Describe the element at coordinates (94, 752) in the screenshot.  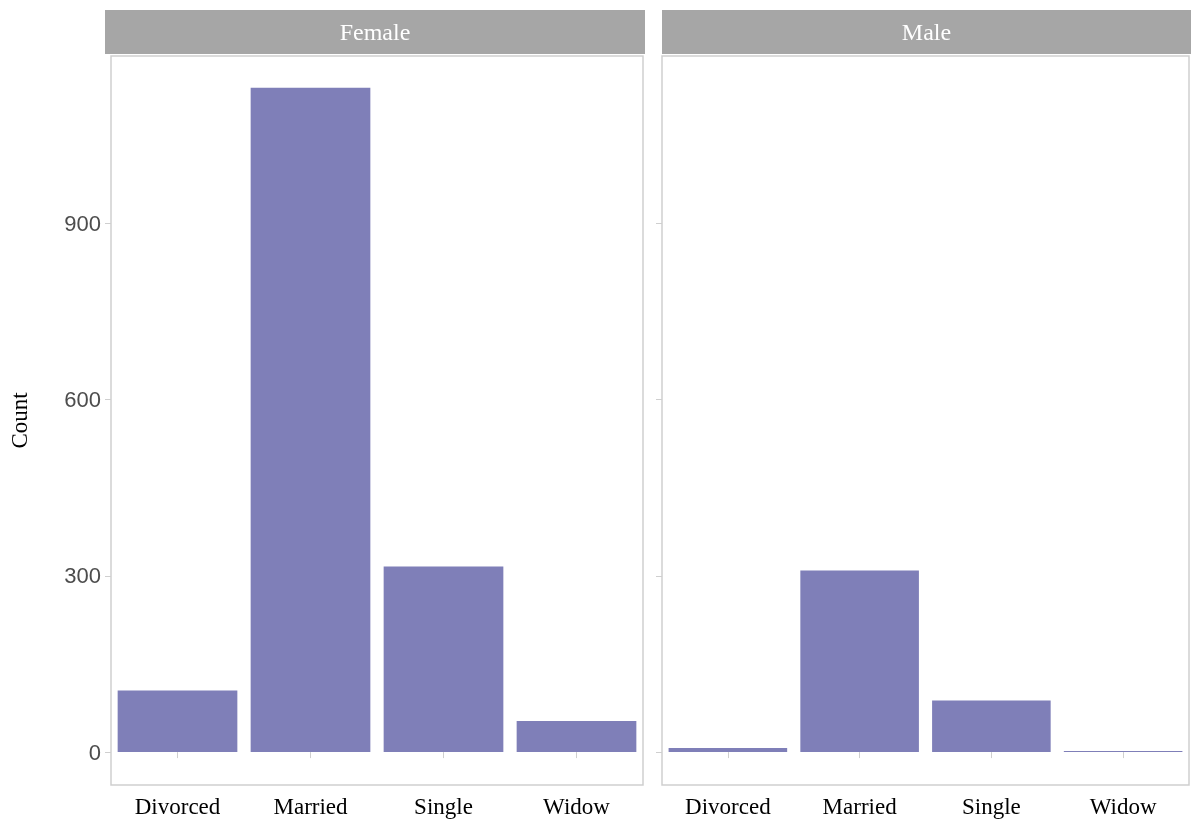
I see `y-tick-label: 0` at that location.